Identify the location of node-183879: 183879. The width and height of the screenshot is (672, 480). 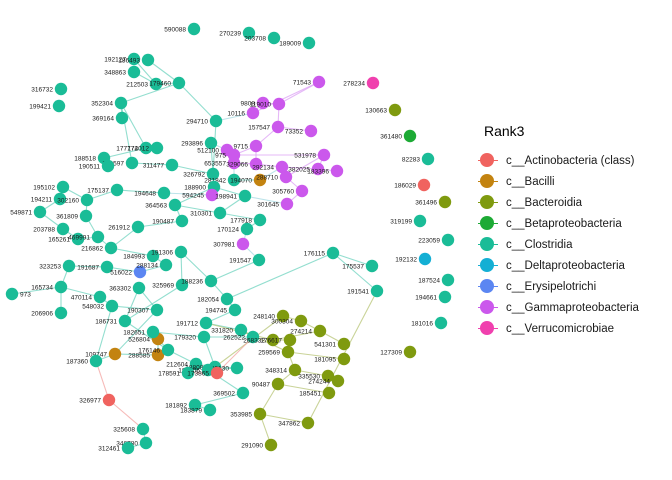
(198, 410).